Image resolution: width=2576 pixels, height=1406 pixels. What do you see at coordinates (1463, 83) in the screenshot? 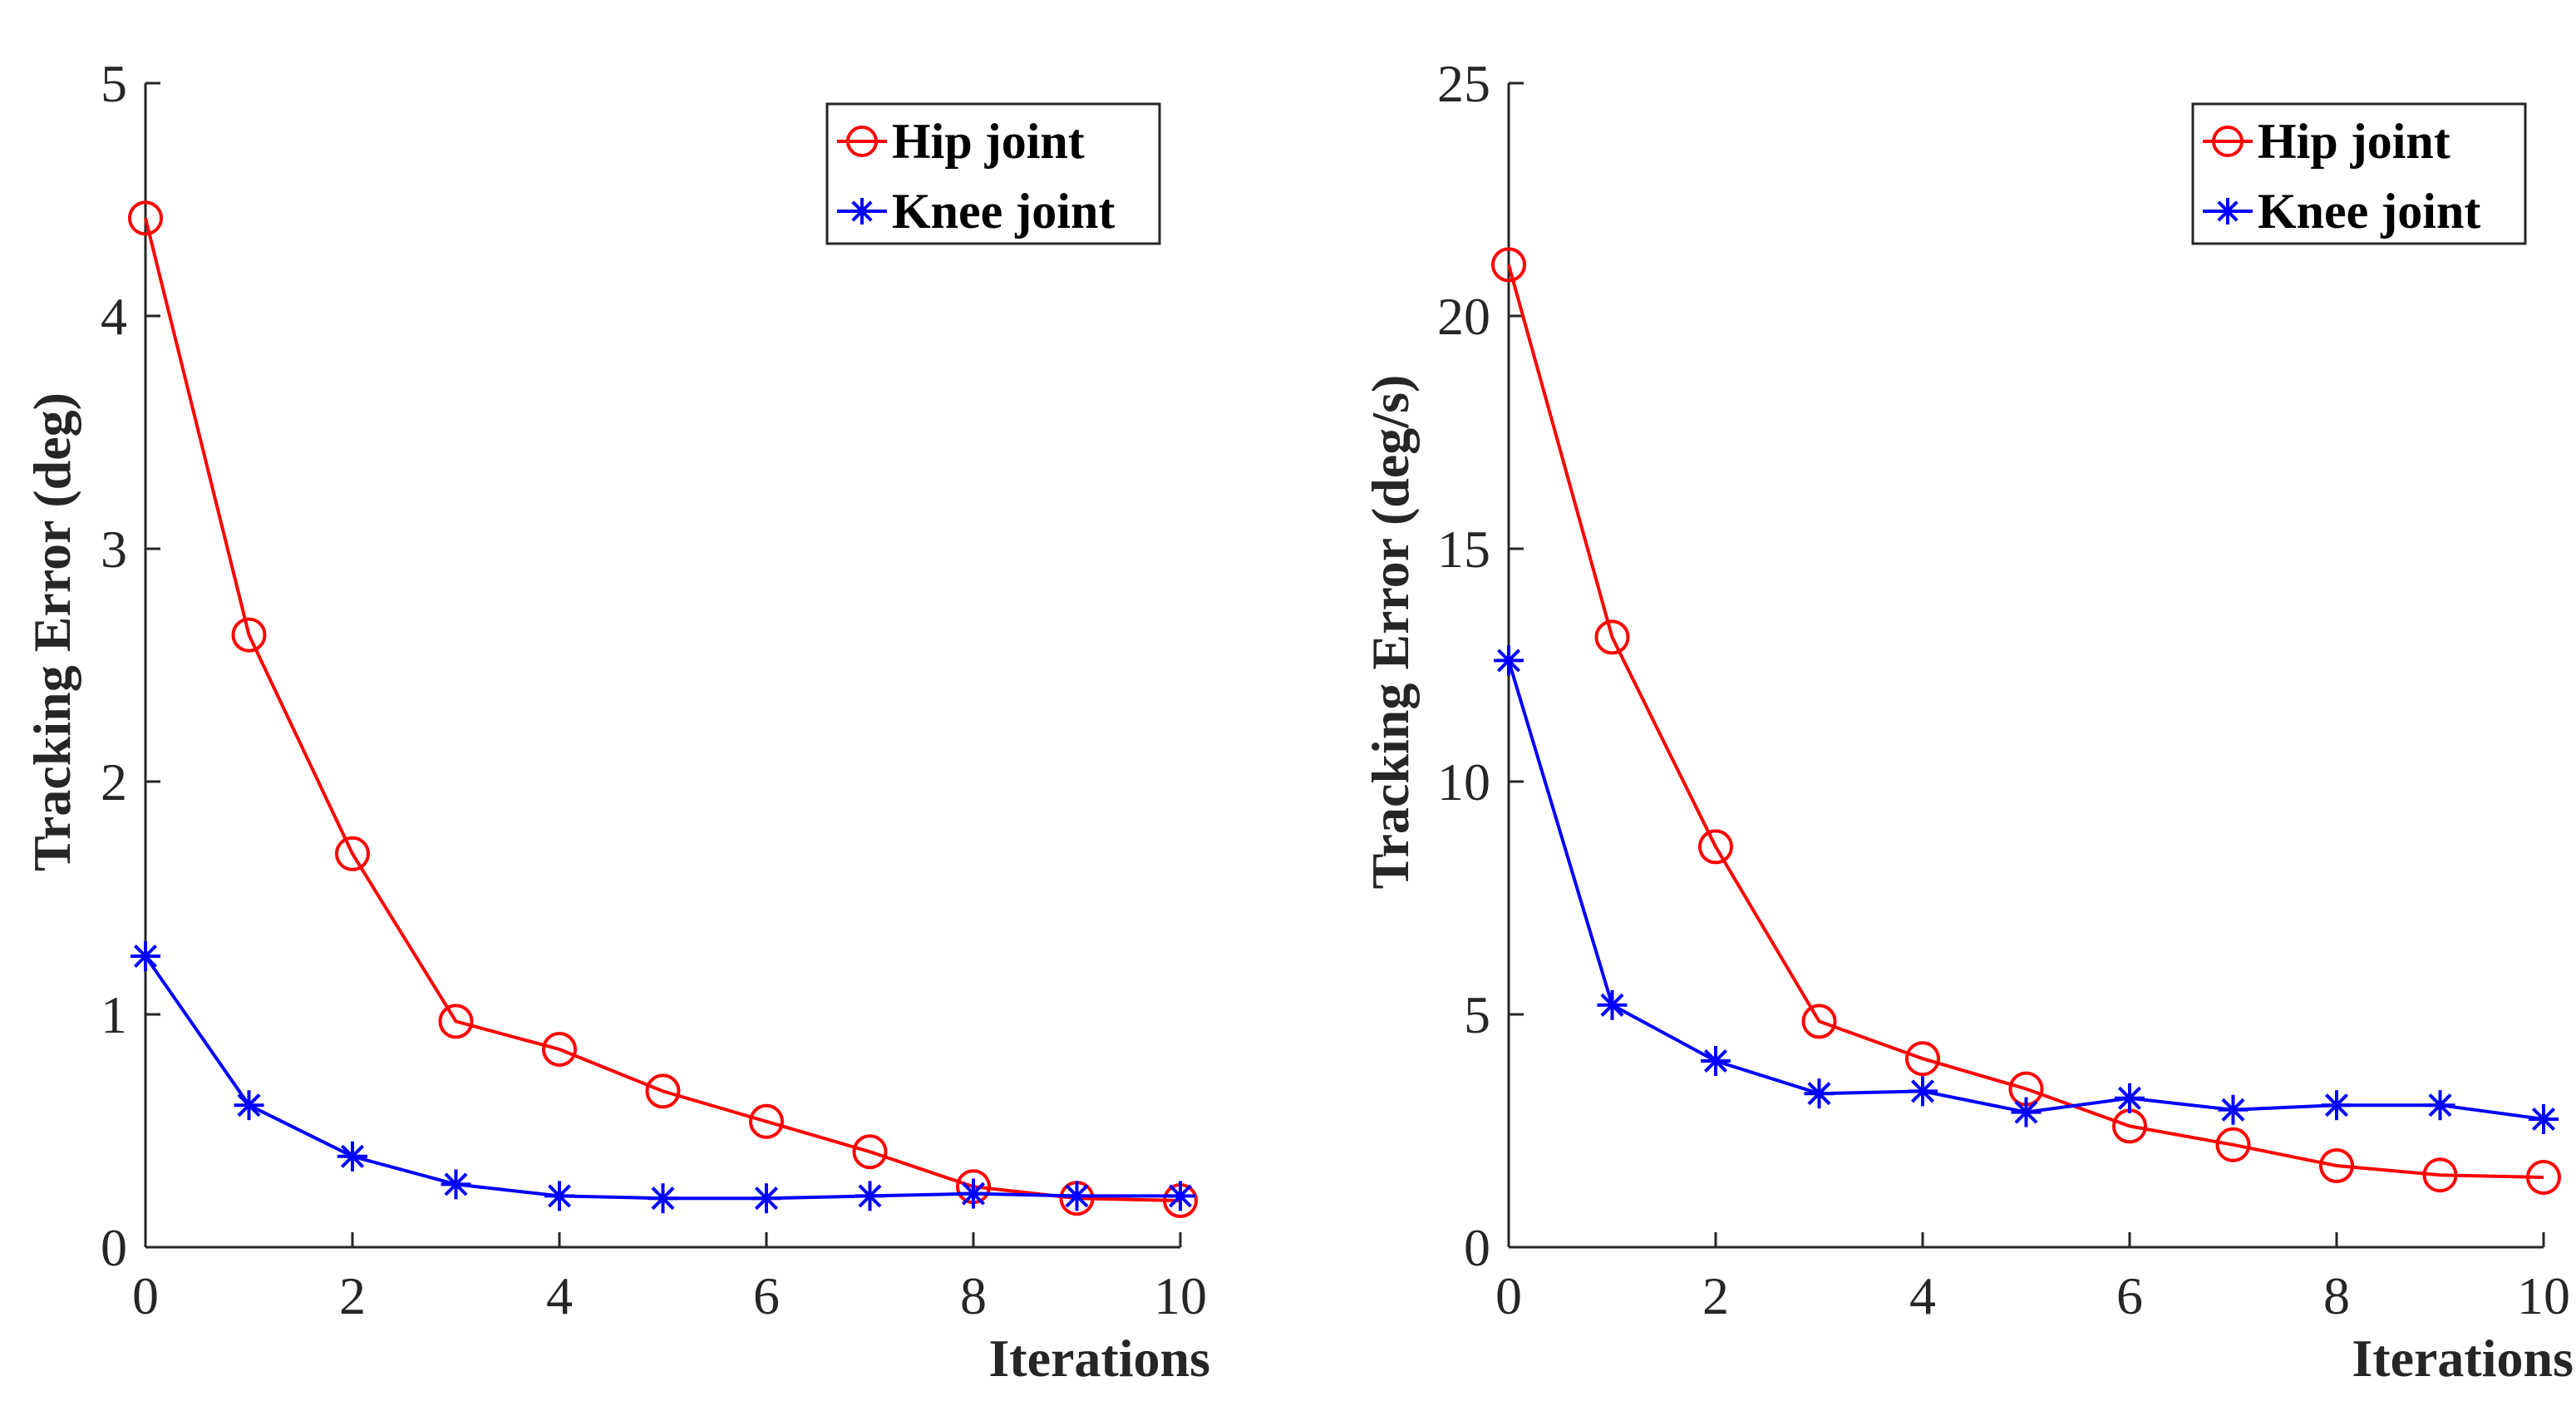
I see `y-tick-label: 25` at bounding box center [1463, 83].